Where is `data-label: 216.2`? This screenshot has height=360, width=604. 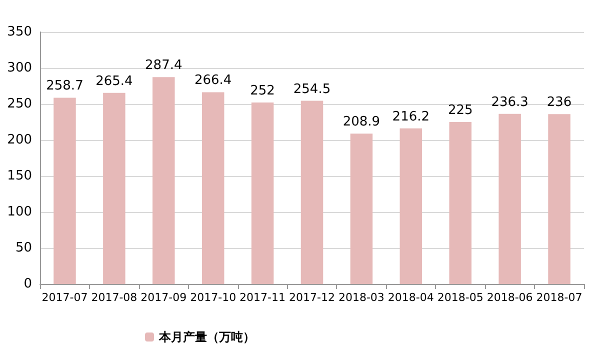
data-label: 216.2 is located at coordinates (411, 116).